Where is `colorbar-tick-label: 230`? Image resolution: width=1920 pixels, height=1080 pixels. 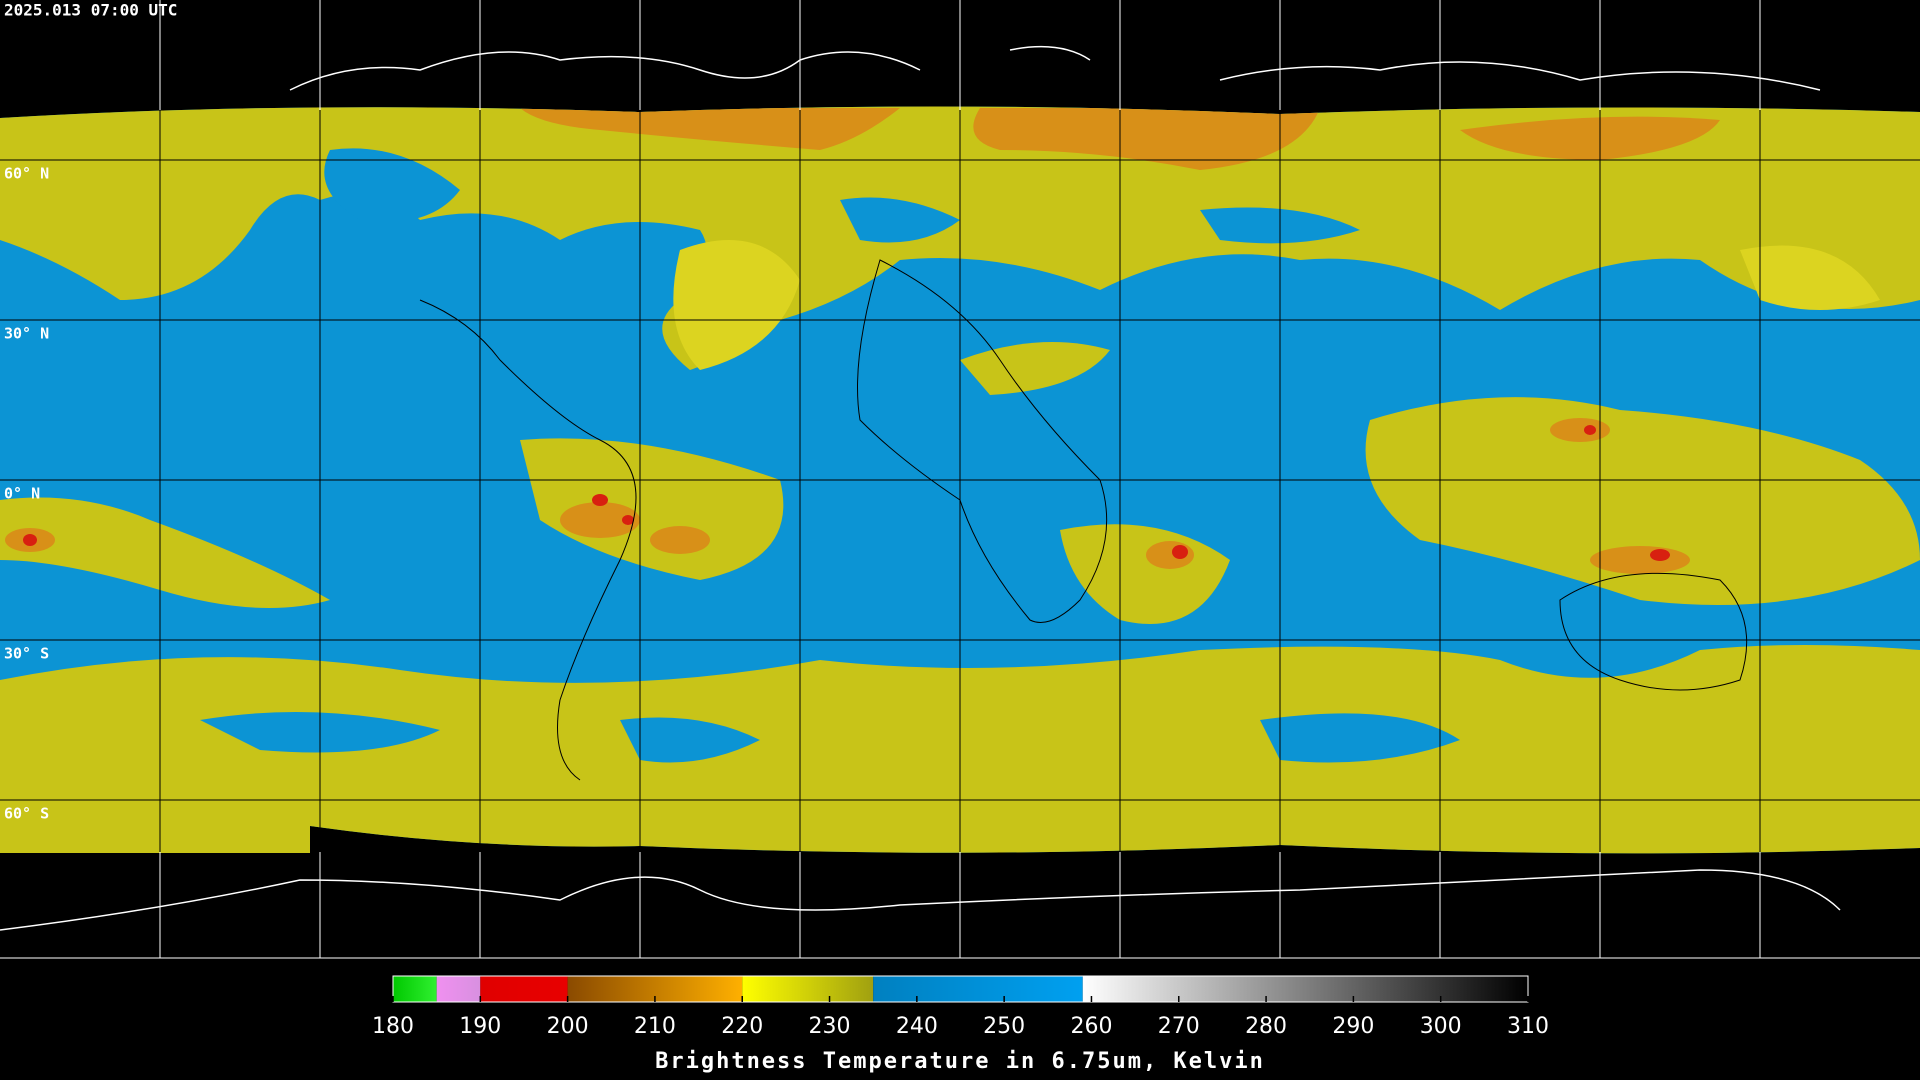 colorbar-tick-label: 230 is located at coordinates (830, 1026).